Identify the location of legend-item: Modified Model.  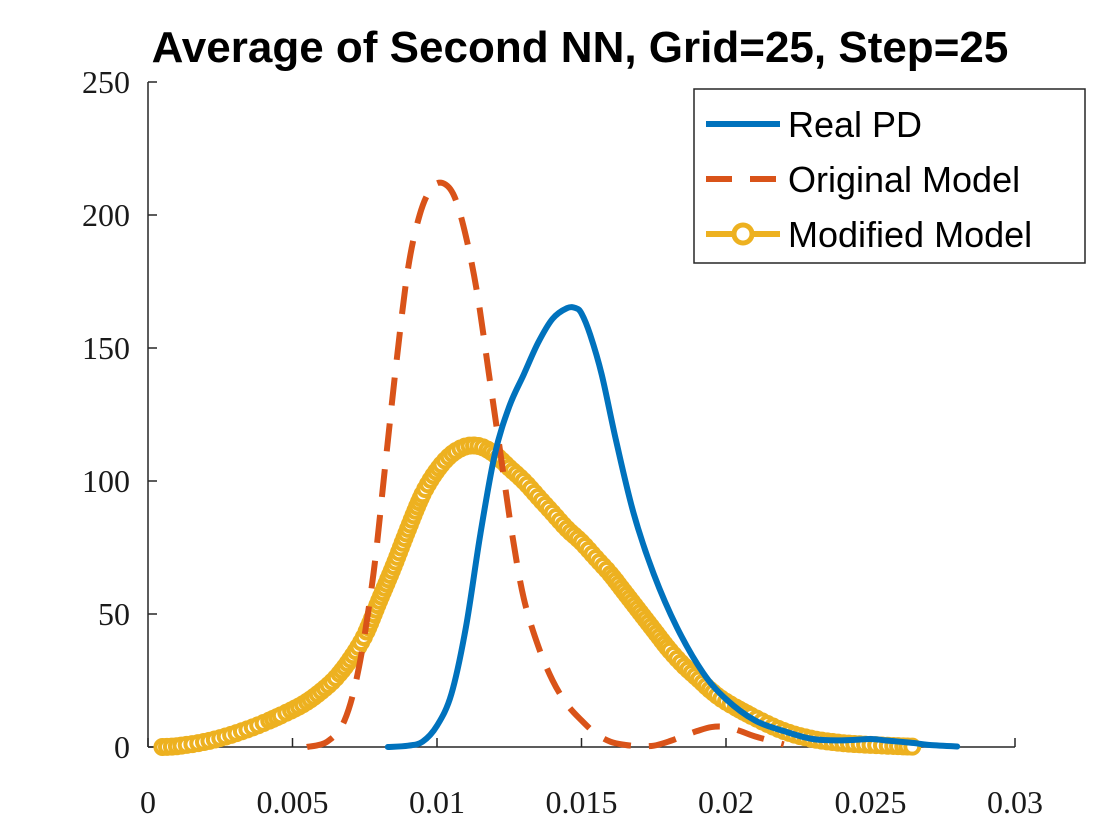
(869, 234).